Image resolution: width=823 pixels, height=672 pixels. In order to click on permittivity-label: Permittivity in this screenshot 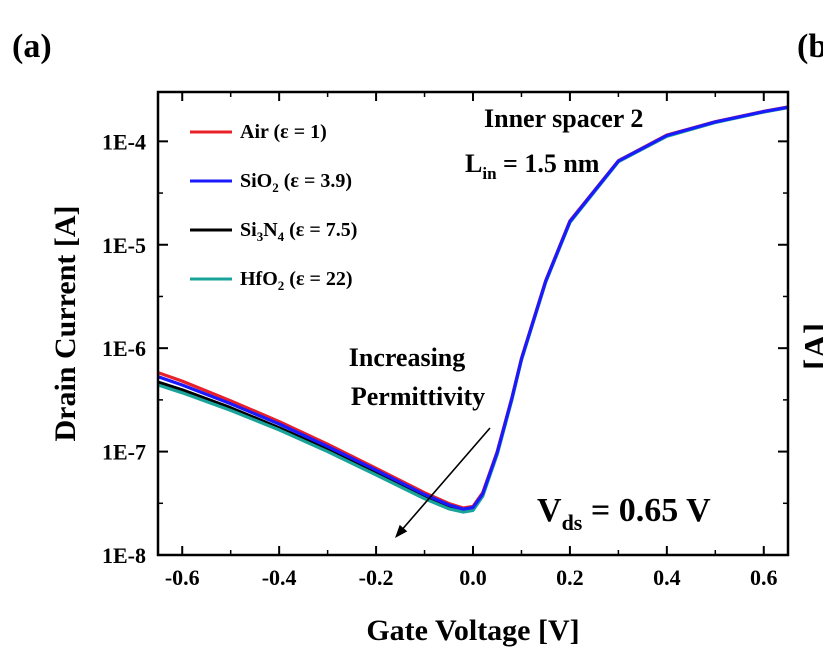, I will do `click(418, 396)`.